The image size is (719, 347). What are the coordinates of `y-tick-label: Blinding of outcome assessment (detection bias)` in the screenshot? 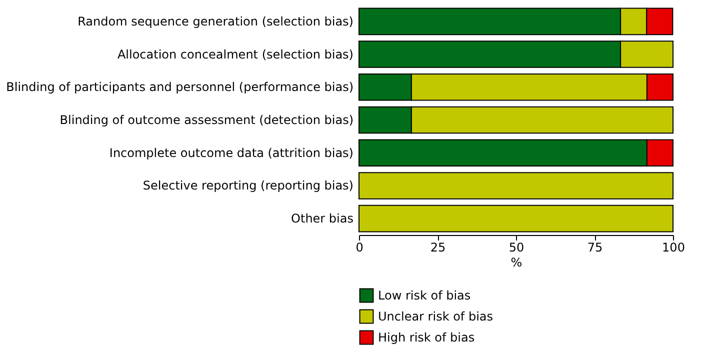 It's located at (207, 120).